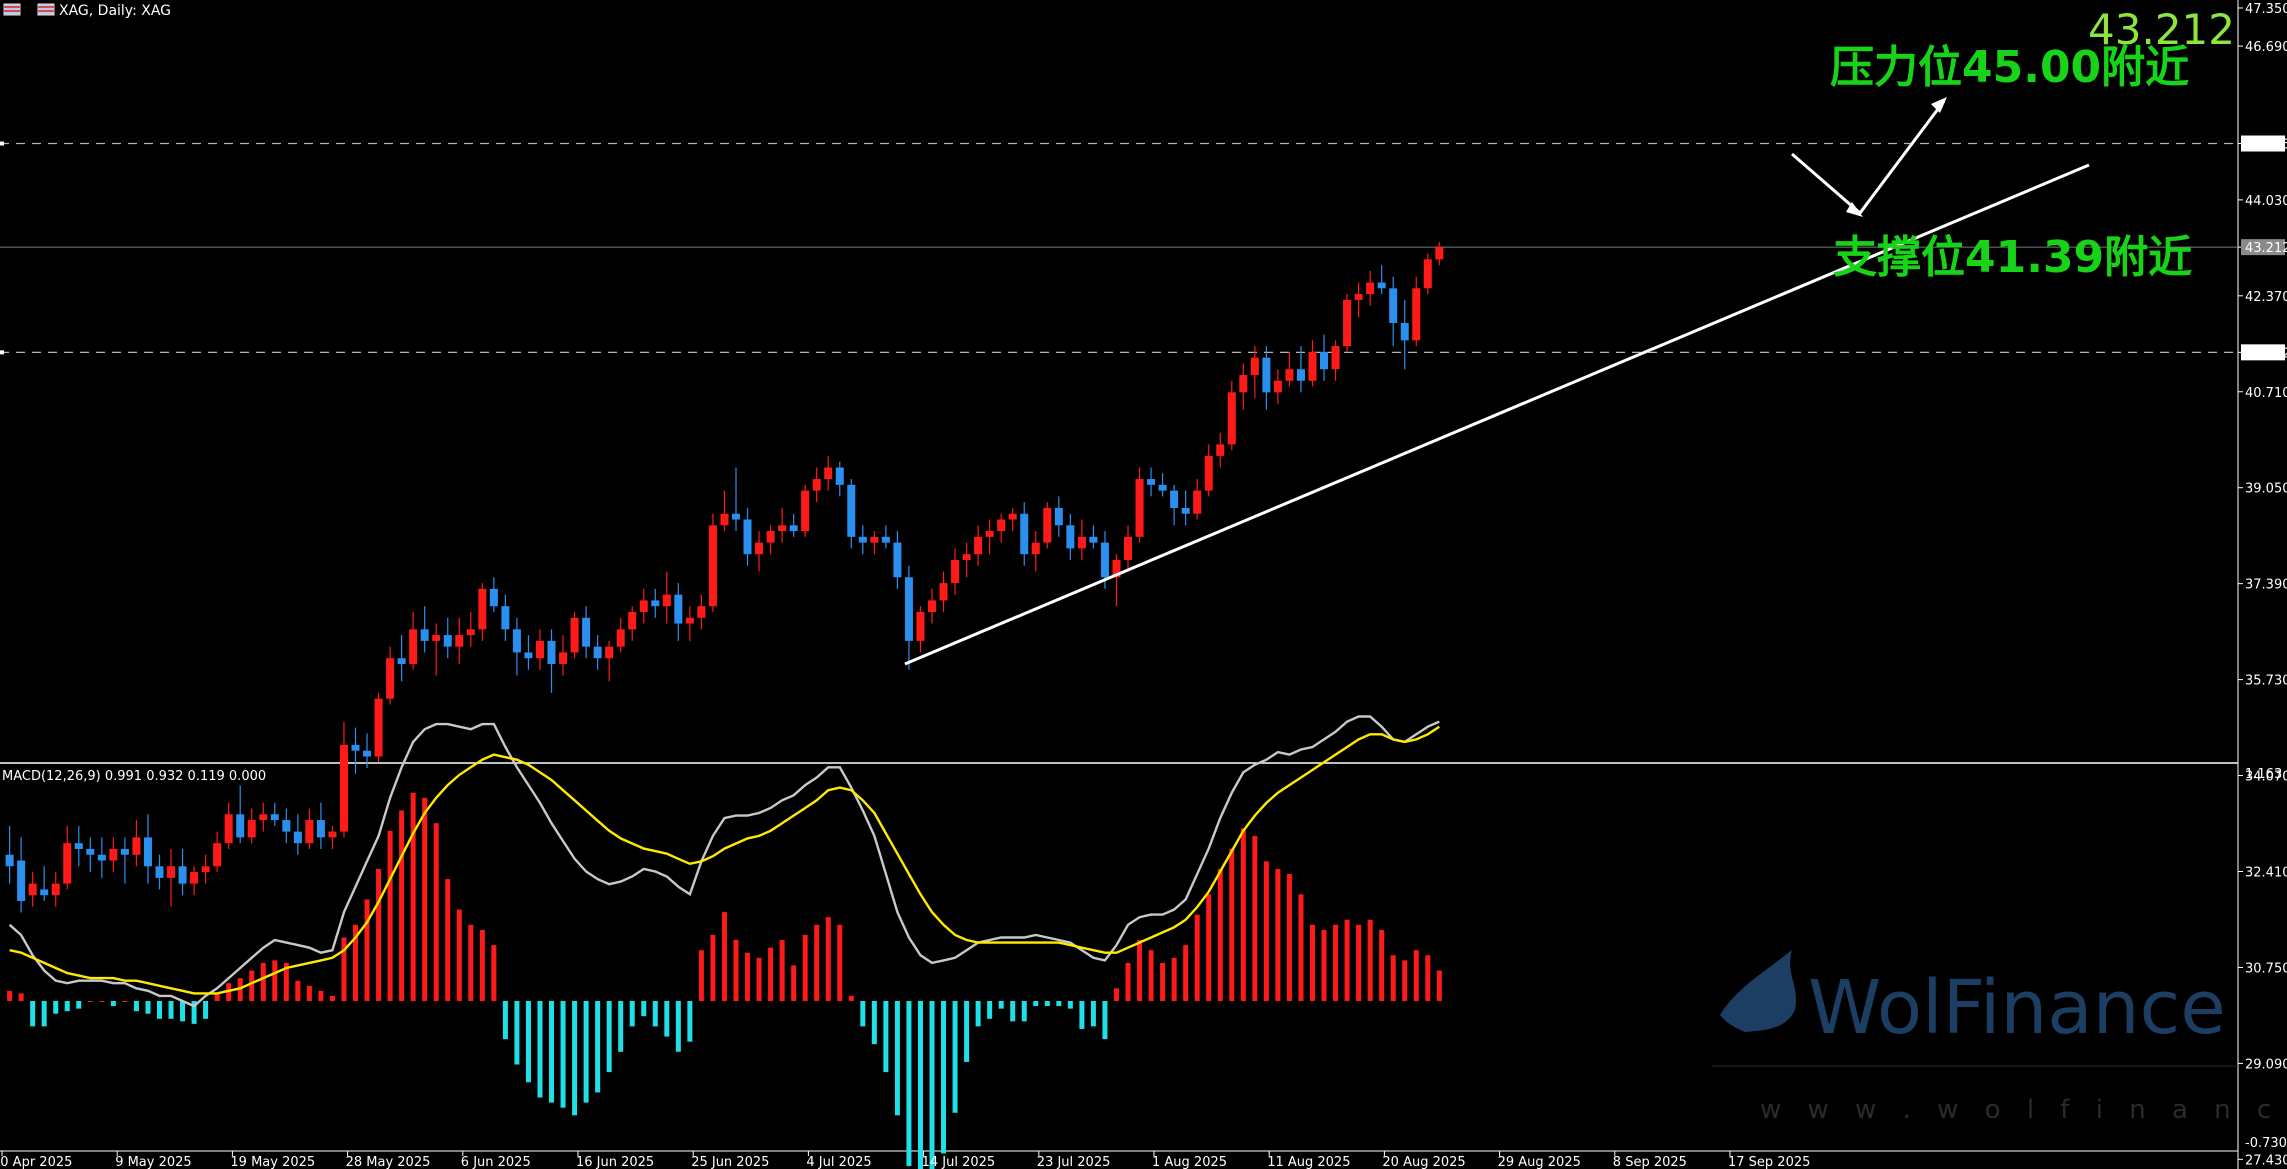  I want to click on date-label: 8 Sep 2025, so click(1650, 1162).